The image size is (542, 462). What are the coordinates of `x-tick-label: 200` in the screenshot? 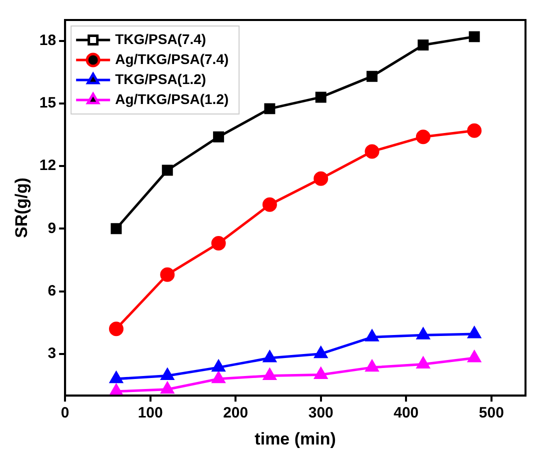 It's located at (235, 413).